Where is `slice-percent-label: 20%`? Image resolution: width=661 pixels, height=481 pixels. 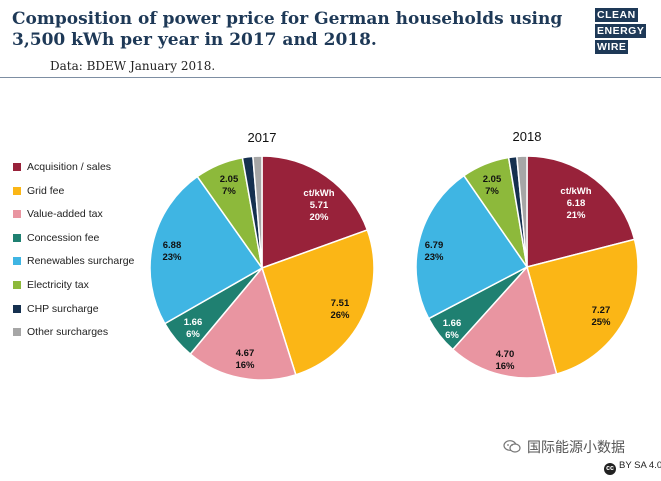 slice-percent-label: 20% is located at coordinates (319, 217).